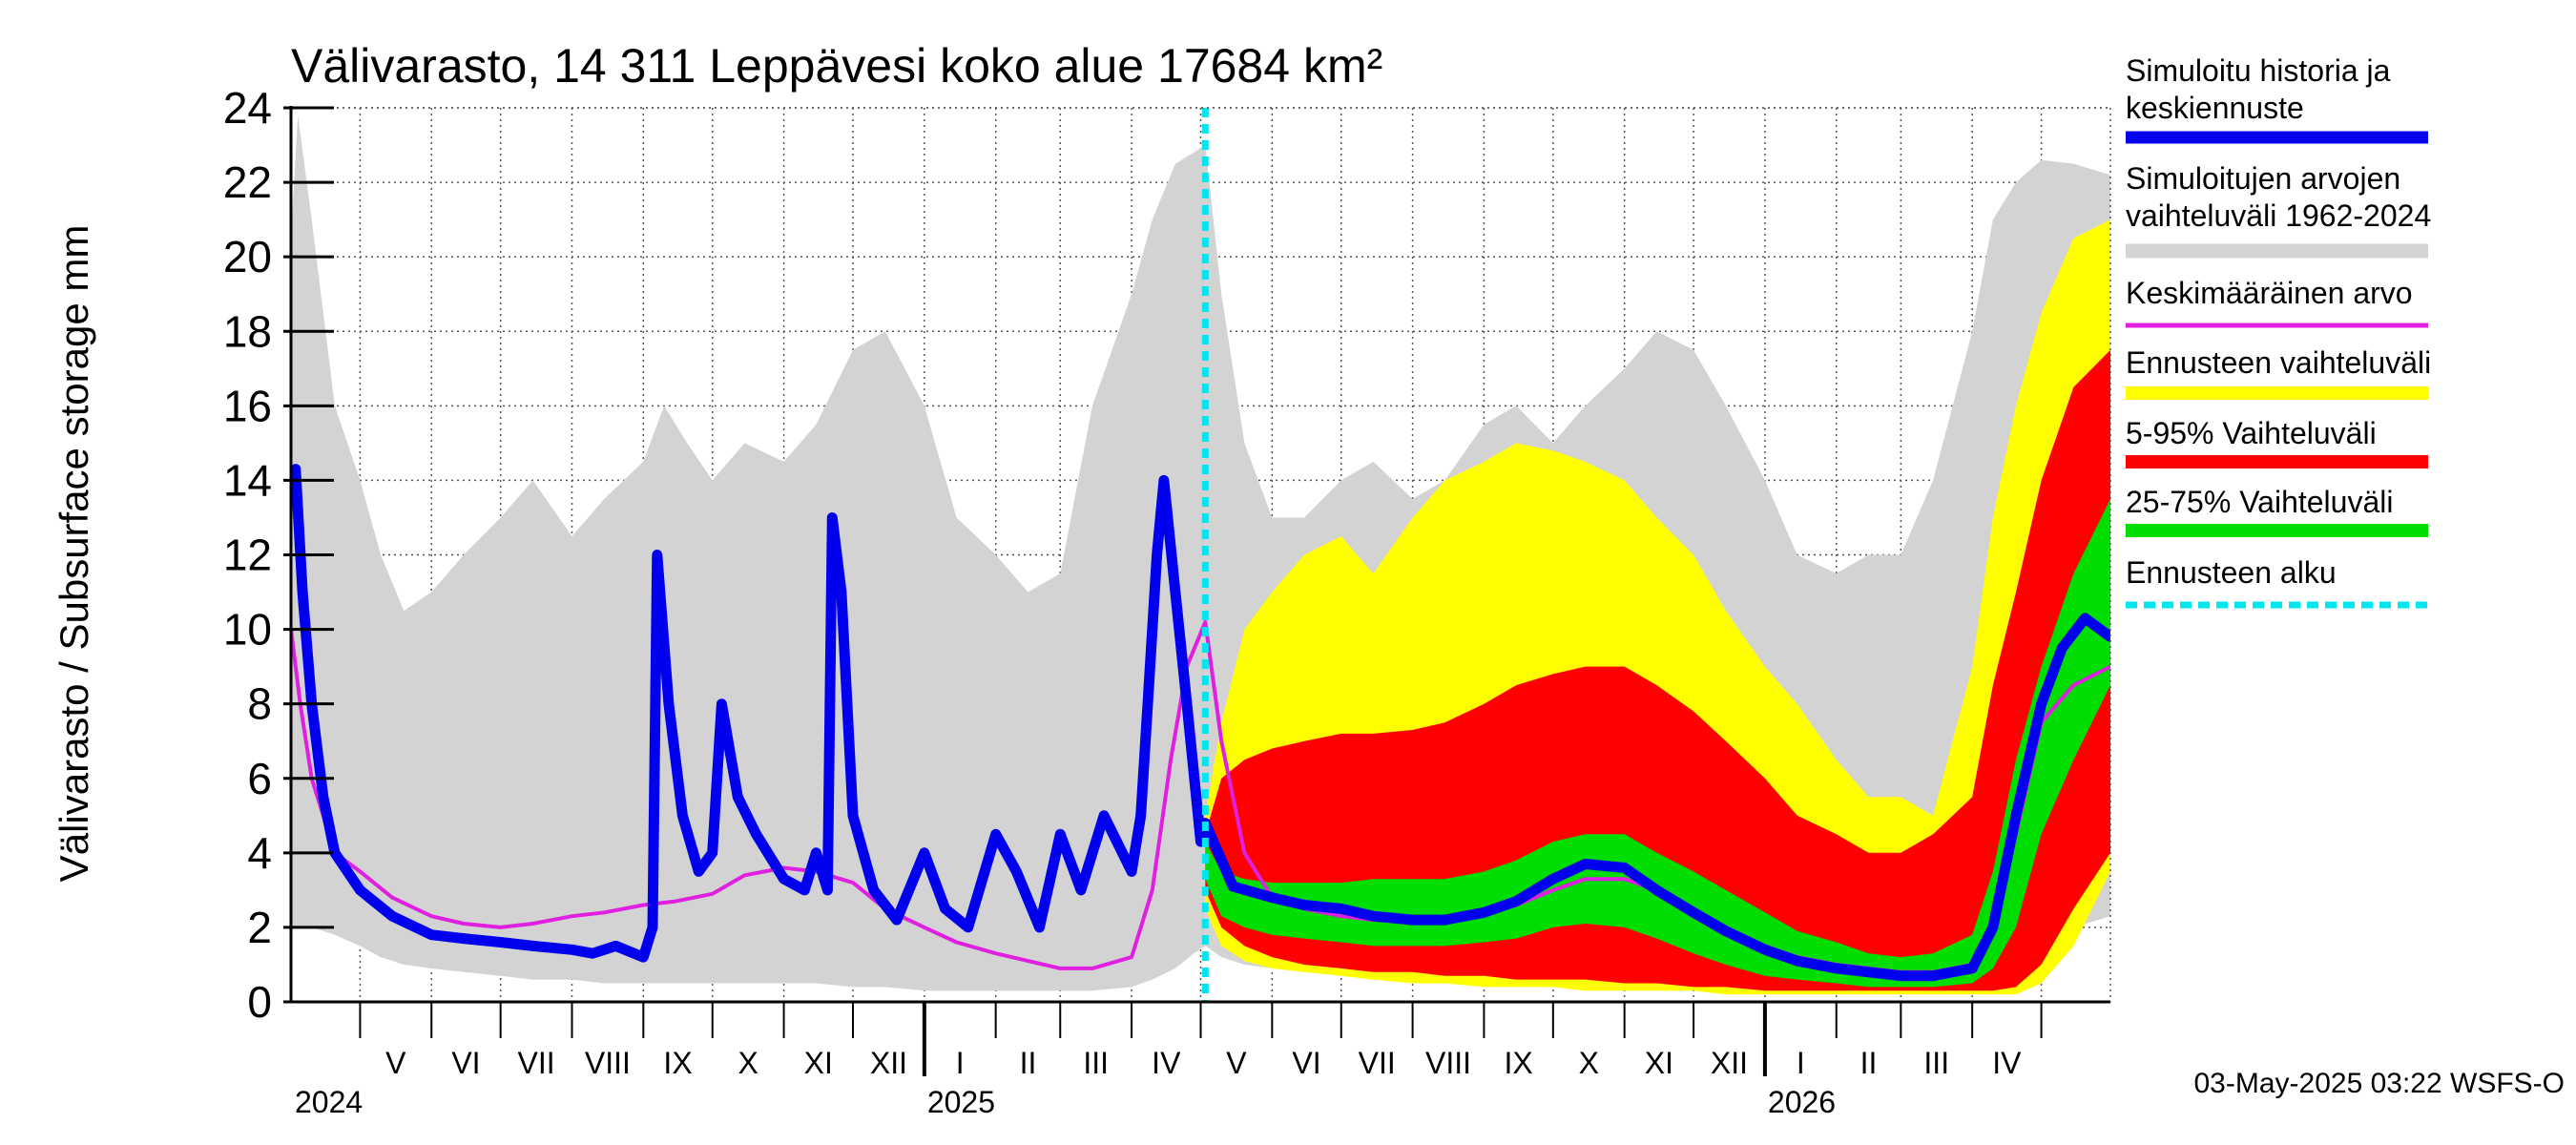 The image size is (2576, 1145). Describe the element at coordinates (2269, 293) in the screenshot. I see `legend-label: Keskimääräinen arvo` at that location.